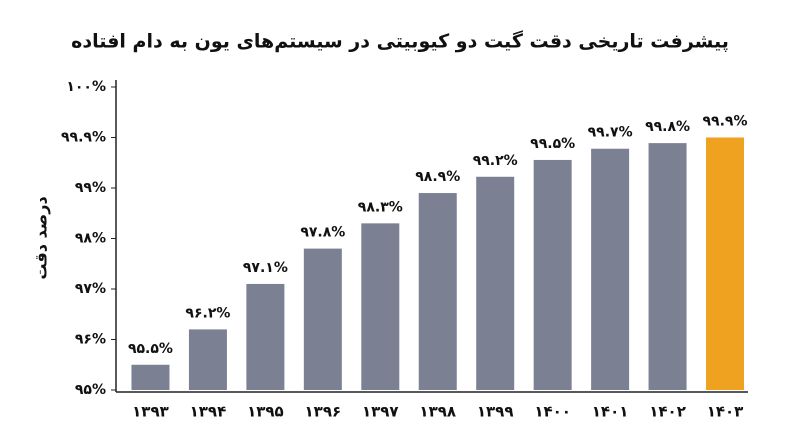 This screenshot has height=447, width=800. I want to click on y-tick-label: ۹۶%, so click(90, 340).